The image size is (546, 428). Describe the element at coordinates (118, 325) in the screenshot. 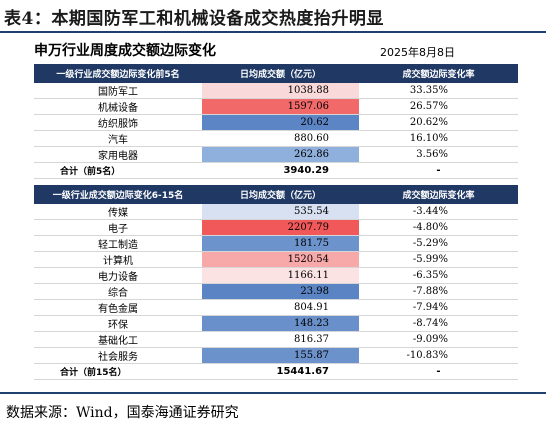

I see `industry-name: 环保` at that location.